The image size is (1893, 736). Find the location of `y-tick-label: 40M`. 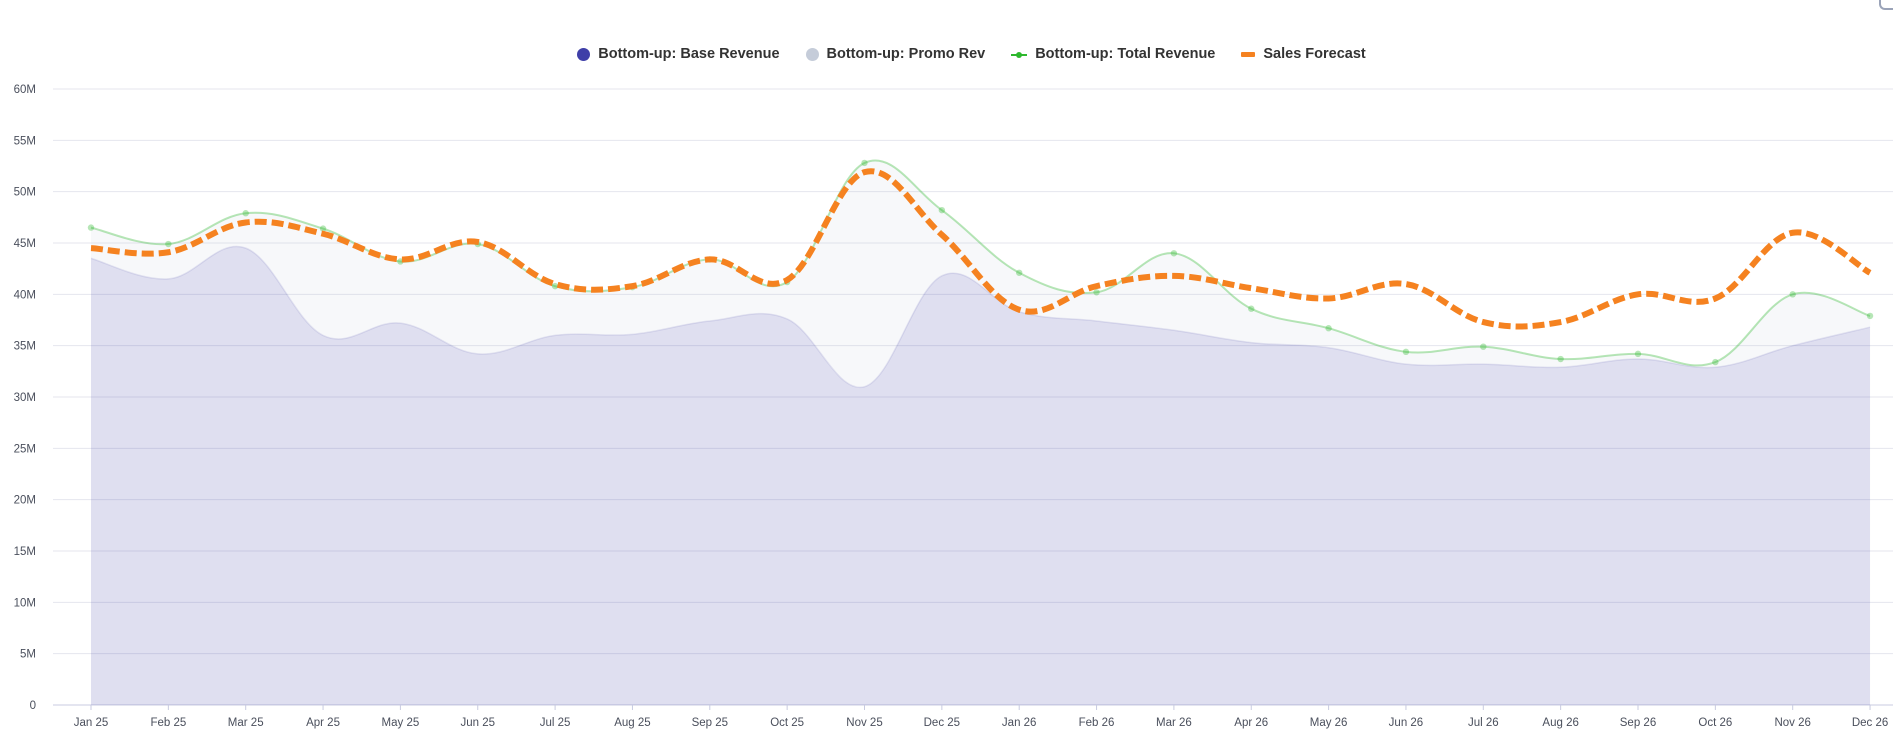

y-tick-label: 40M is located at coordinates (25, 295).